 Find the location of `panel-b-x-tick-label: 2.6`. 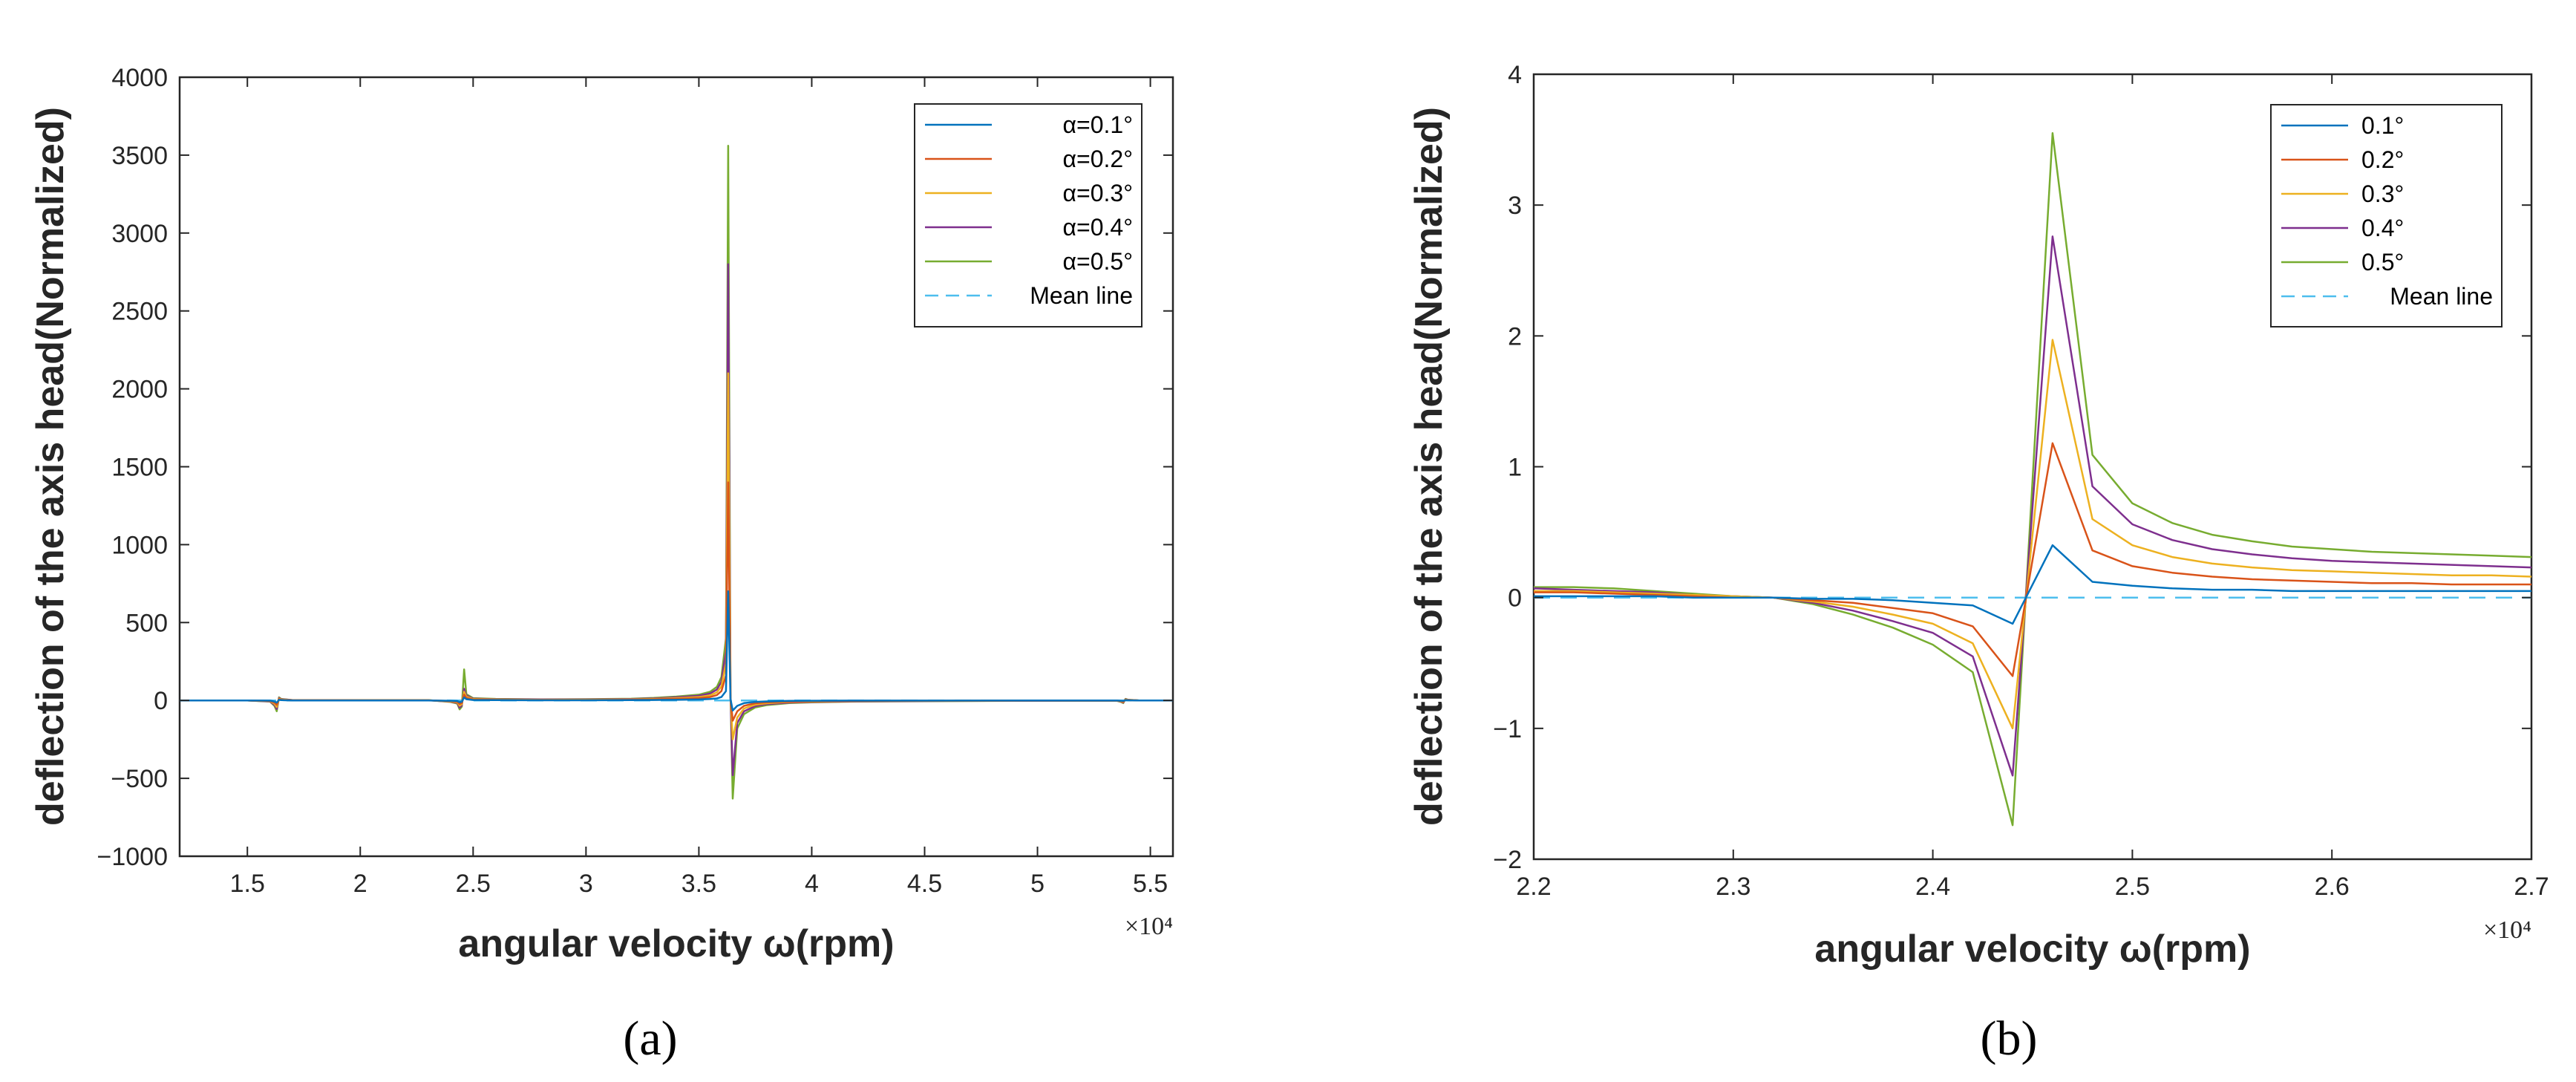

panel-b-x-tick-label: 2.6 is located at coordinates (2332, 887).